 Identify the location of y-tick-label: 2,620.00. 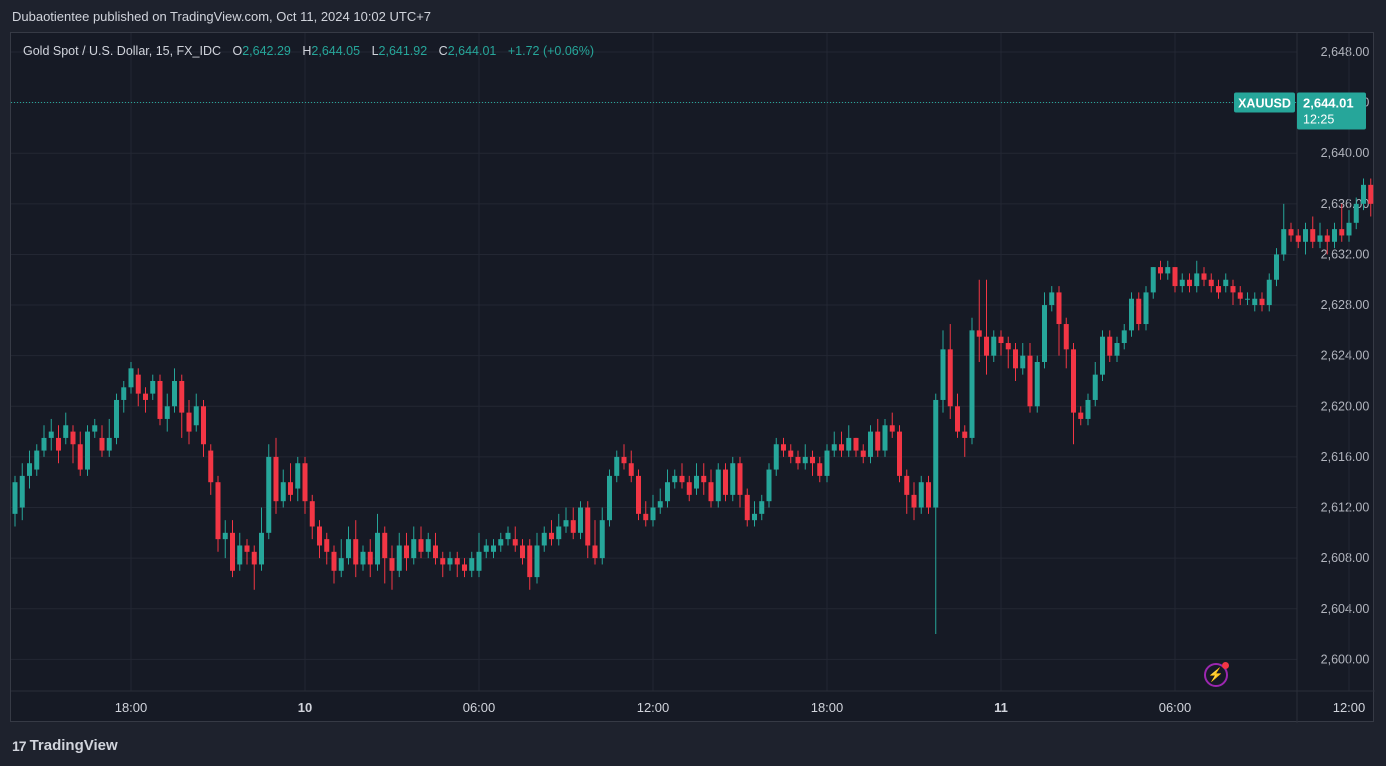
(1345, 406).